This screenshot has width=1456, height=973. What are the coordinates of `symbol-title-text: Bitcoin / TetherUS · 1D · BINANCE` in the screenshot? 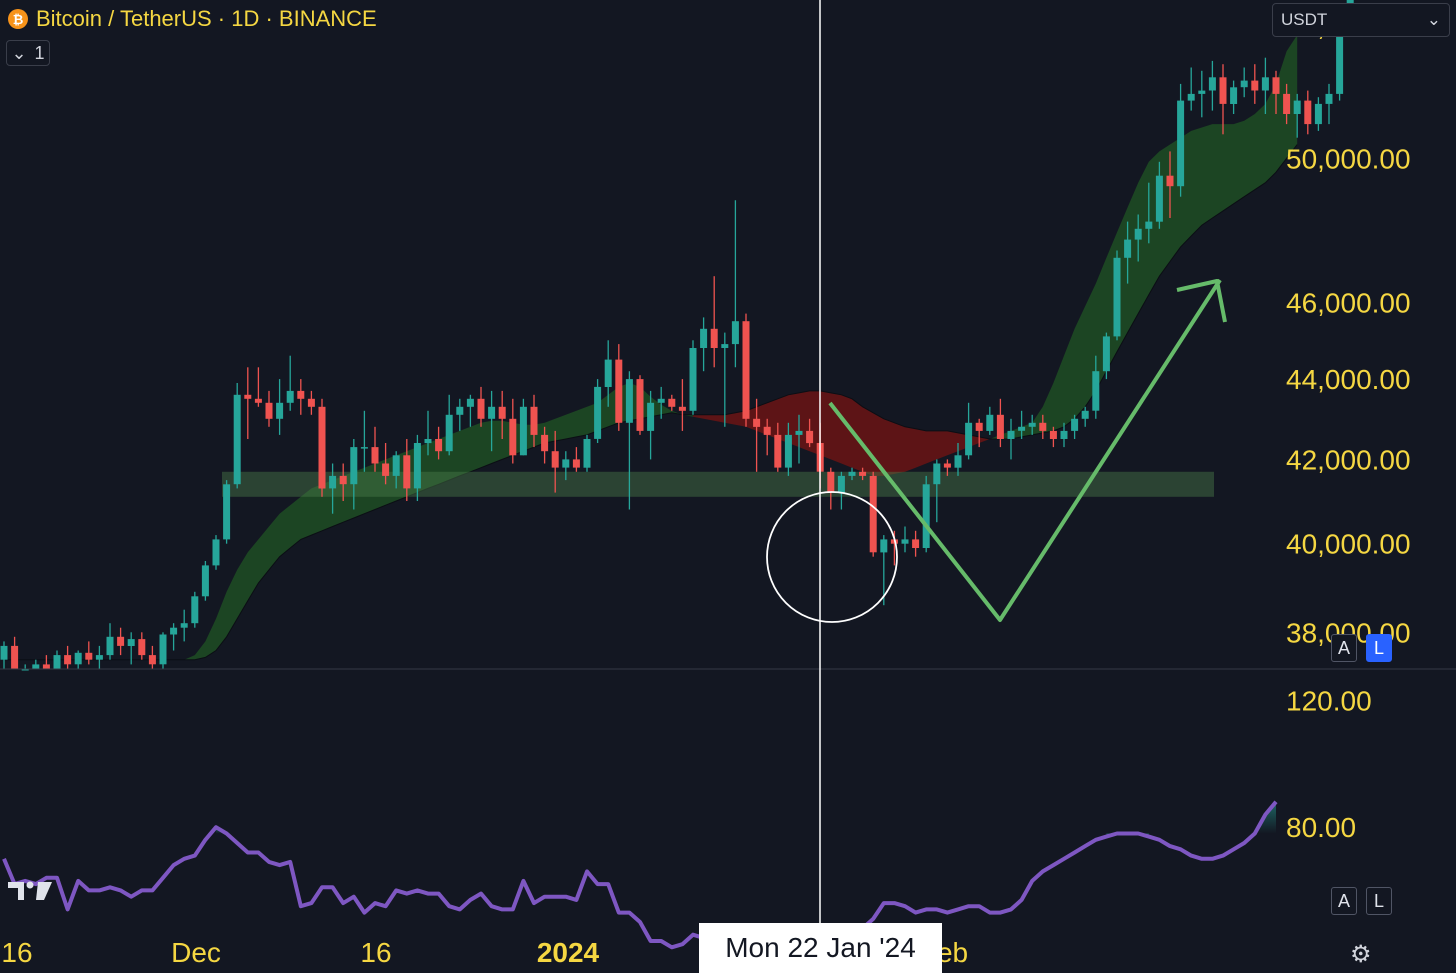 It's located at (206, 18).